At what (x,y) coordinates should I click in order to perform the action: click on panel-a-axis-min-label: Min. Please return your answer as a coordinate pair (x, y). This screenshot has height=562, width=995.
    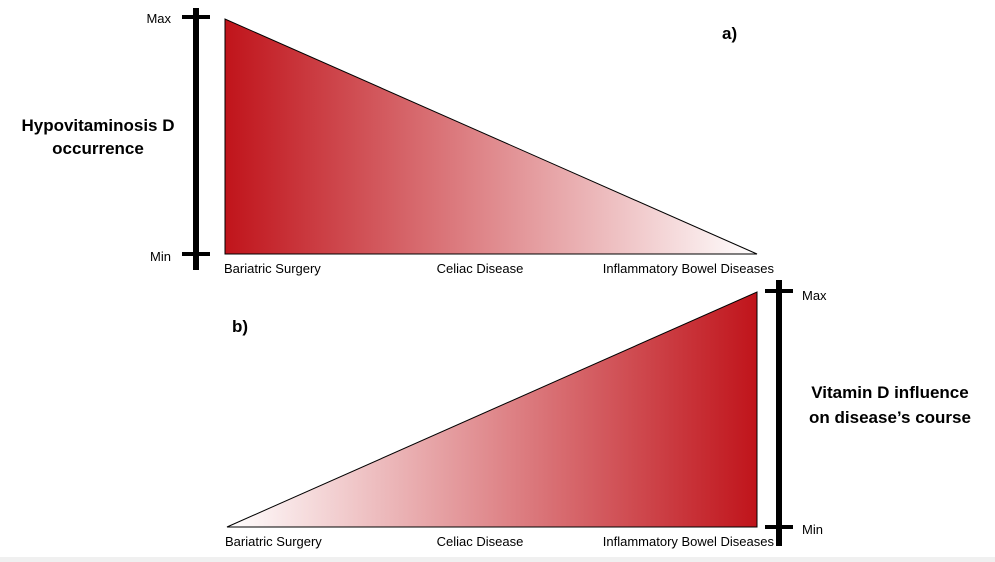
    Looking at the image, I should click on (160, 256).